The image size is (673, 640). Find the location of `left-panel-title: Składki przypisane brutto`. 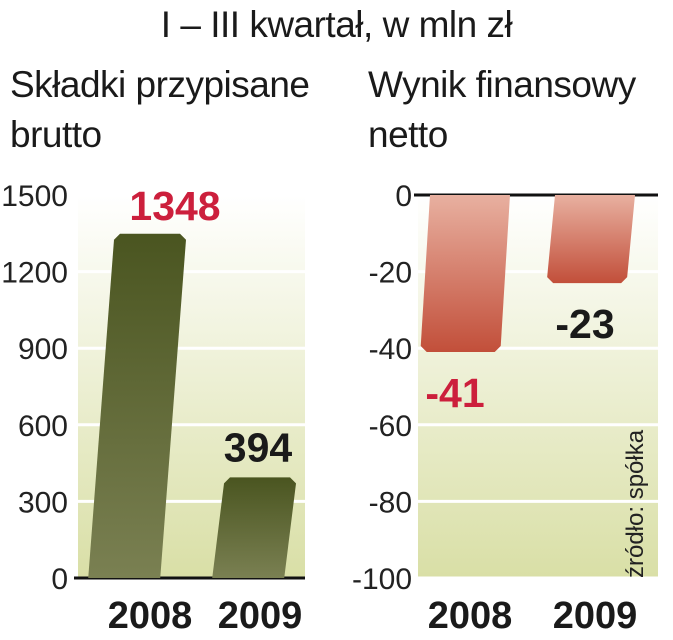

left-panel-title: Składki przypisane brutto is located at coordinates (160, 110).